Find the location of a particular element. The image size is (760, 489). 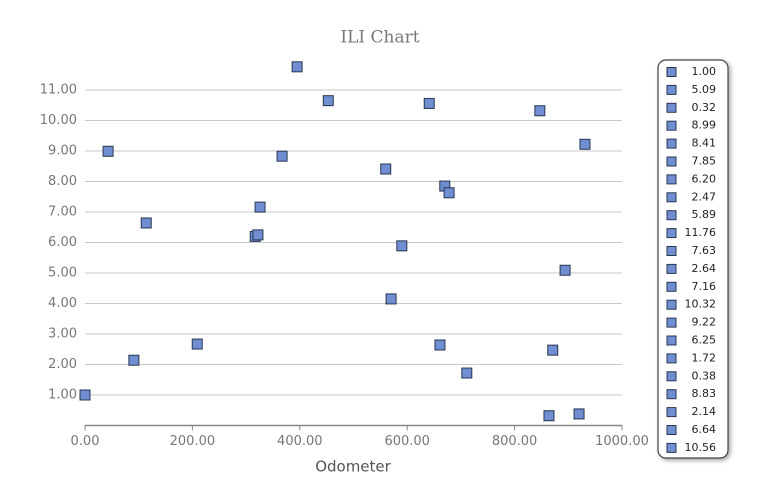

legend-label: 7.16 is located at coordinates (704, 286).